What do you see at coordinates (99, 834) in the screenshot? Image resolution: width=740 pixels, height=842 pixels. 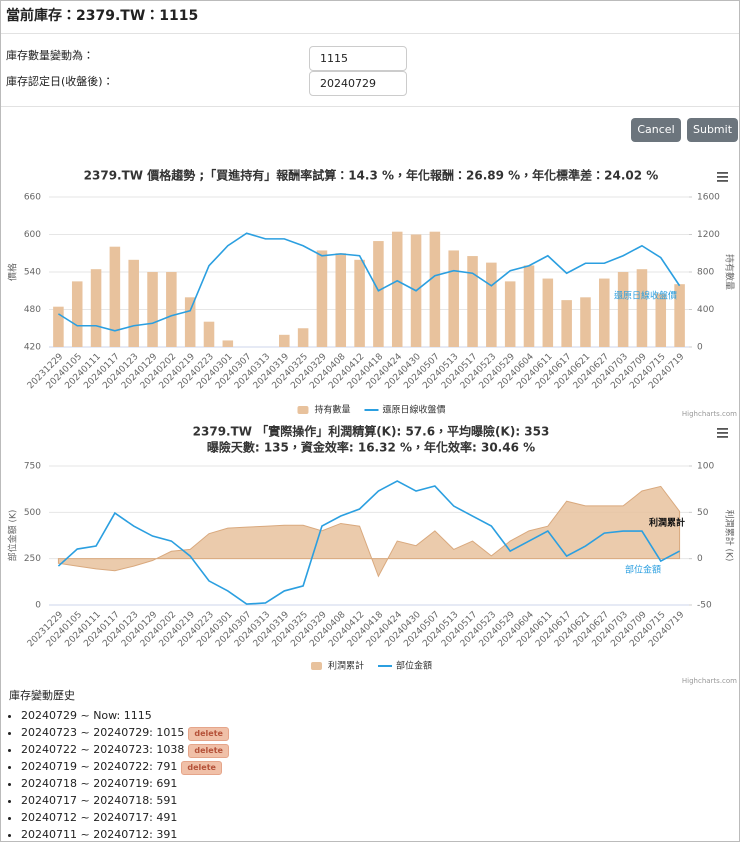 I see `history-text: 20240711 ~ 20240712: 391` at bounding box center [99, 834].